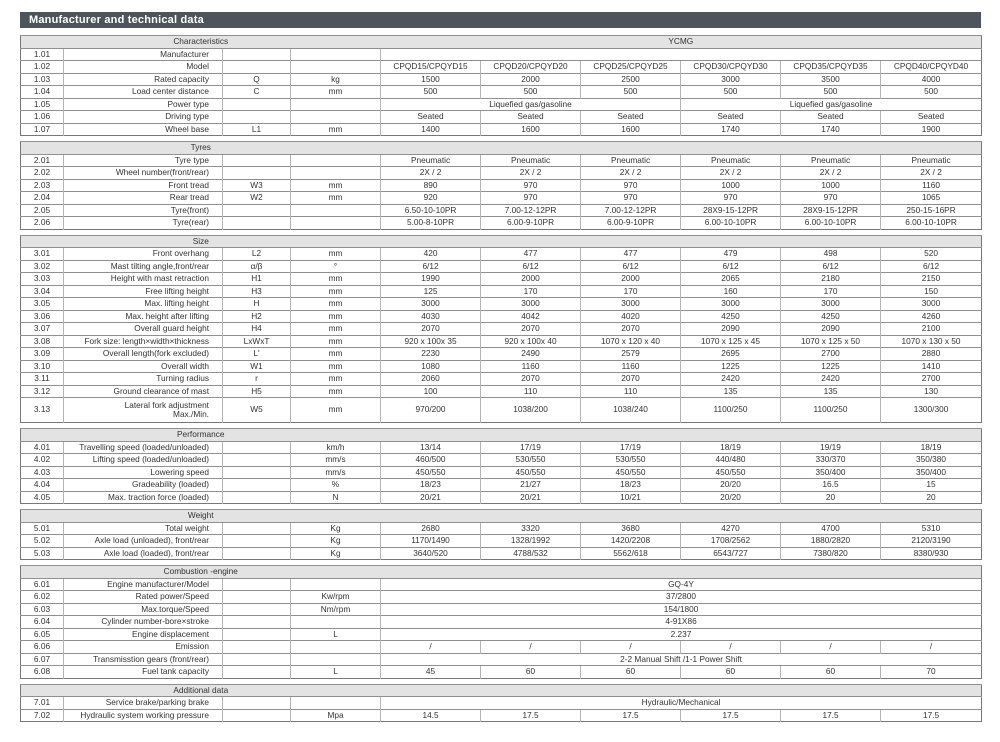  I want to click on row-label-cell: Lateral fork adjustment Max./Min., so click(143, 410).